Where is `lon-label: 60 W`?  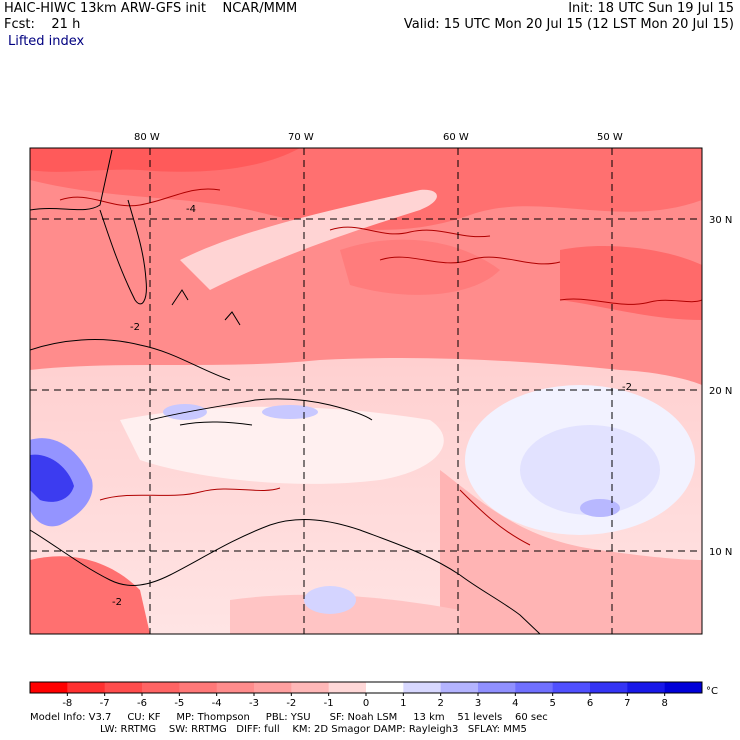 lon-label: 60 W is located at coordinates (456, 137).